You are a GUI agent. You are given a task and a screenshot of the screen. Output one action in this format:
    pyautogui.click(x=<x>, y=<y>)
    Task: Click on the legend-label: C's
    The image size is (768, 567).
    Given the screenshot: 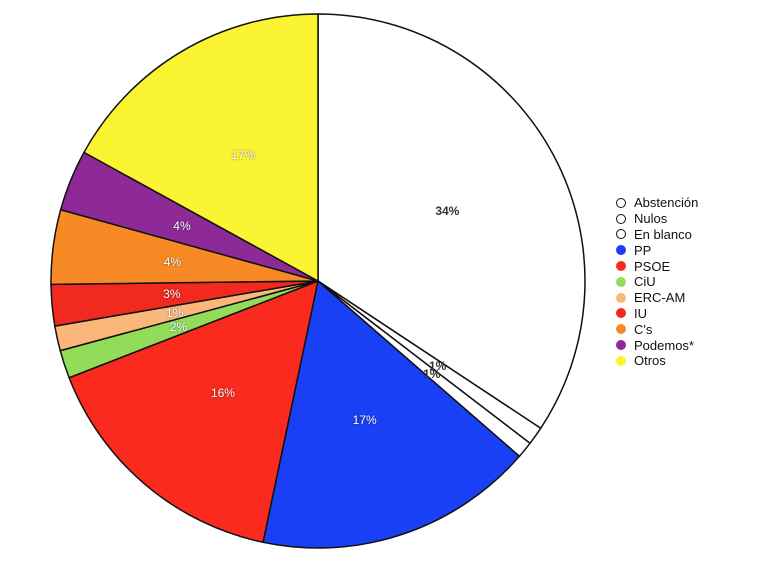 What is the action you would take?
    pyautogui.click(x=643, y=329)
    